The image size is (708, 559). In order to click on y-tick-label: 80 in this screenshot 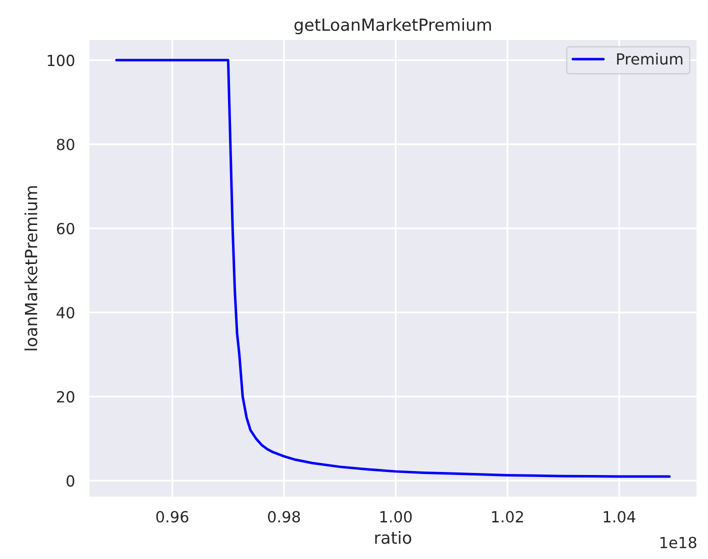, I will do `click(65, 144)`.